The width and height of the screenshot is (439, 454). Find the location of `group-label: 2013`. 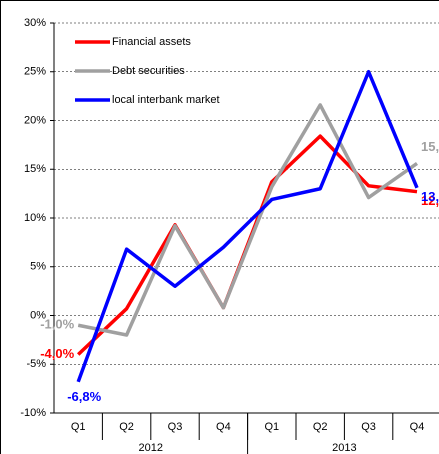

group-label: 2013 is located at coordinates (344, 448).